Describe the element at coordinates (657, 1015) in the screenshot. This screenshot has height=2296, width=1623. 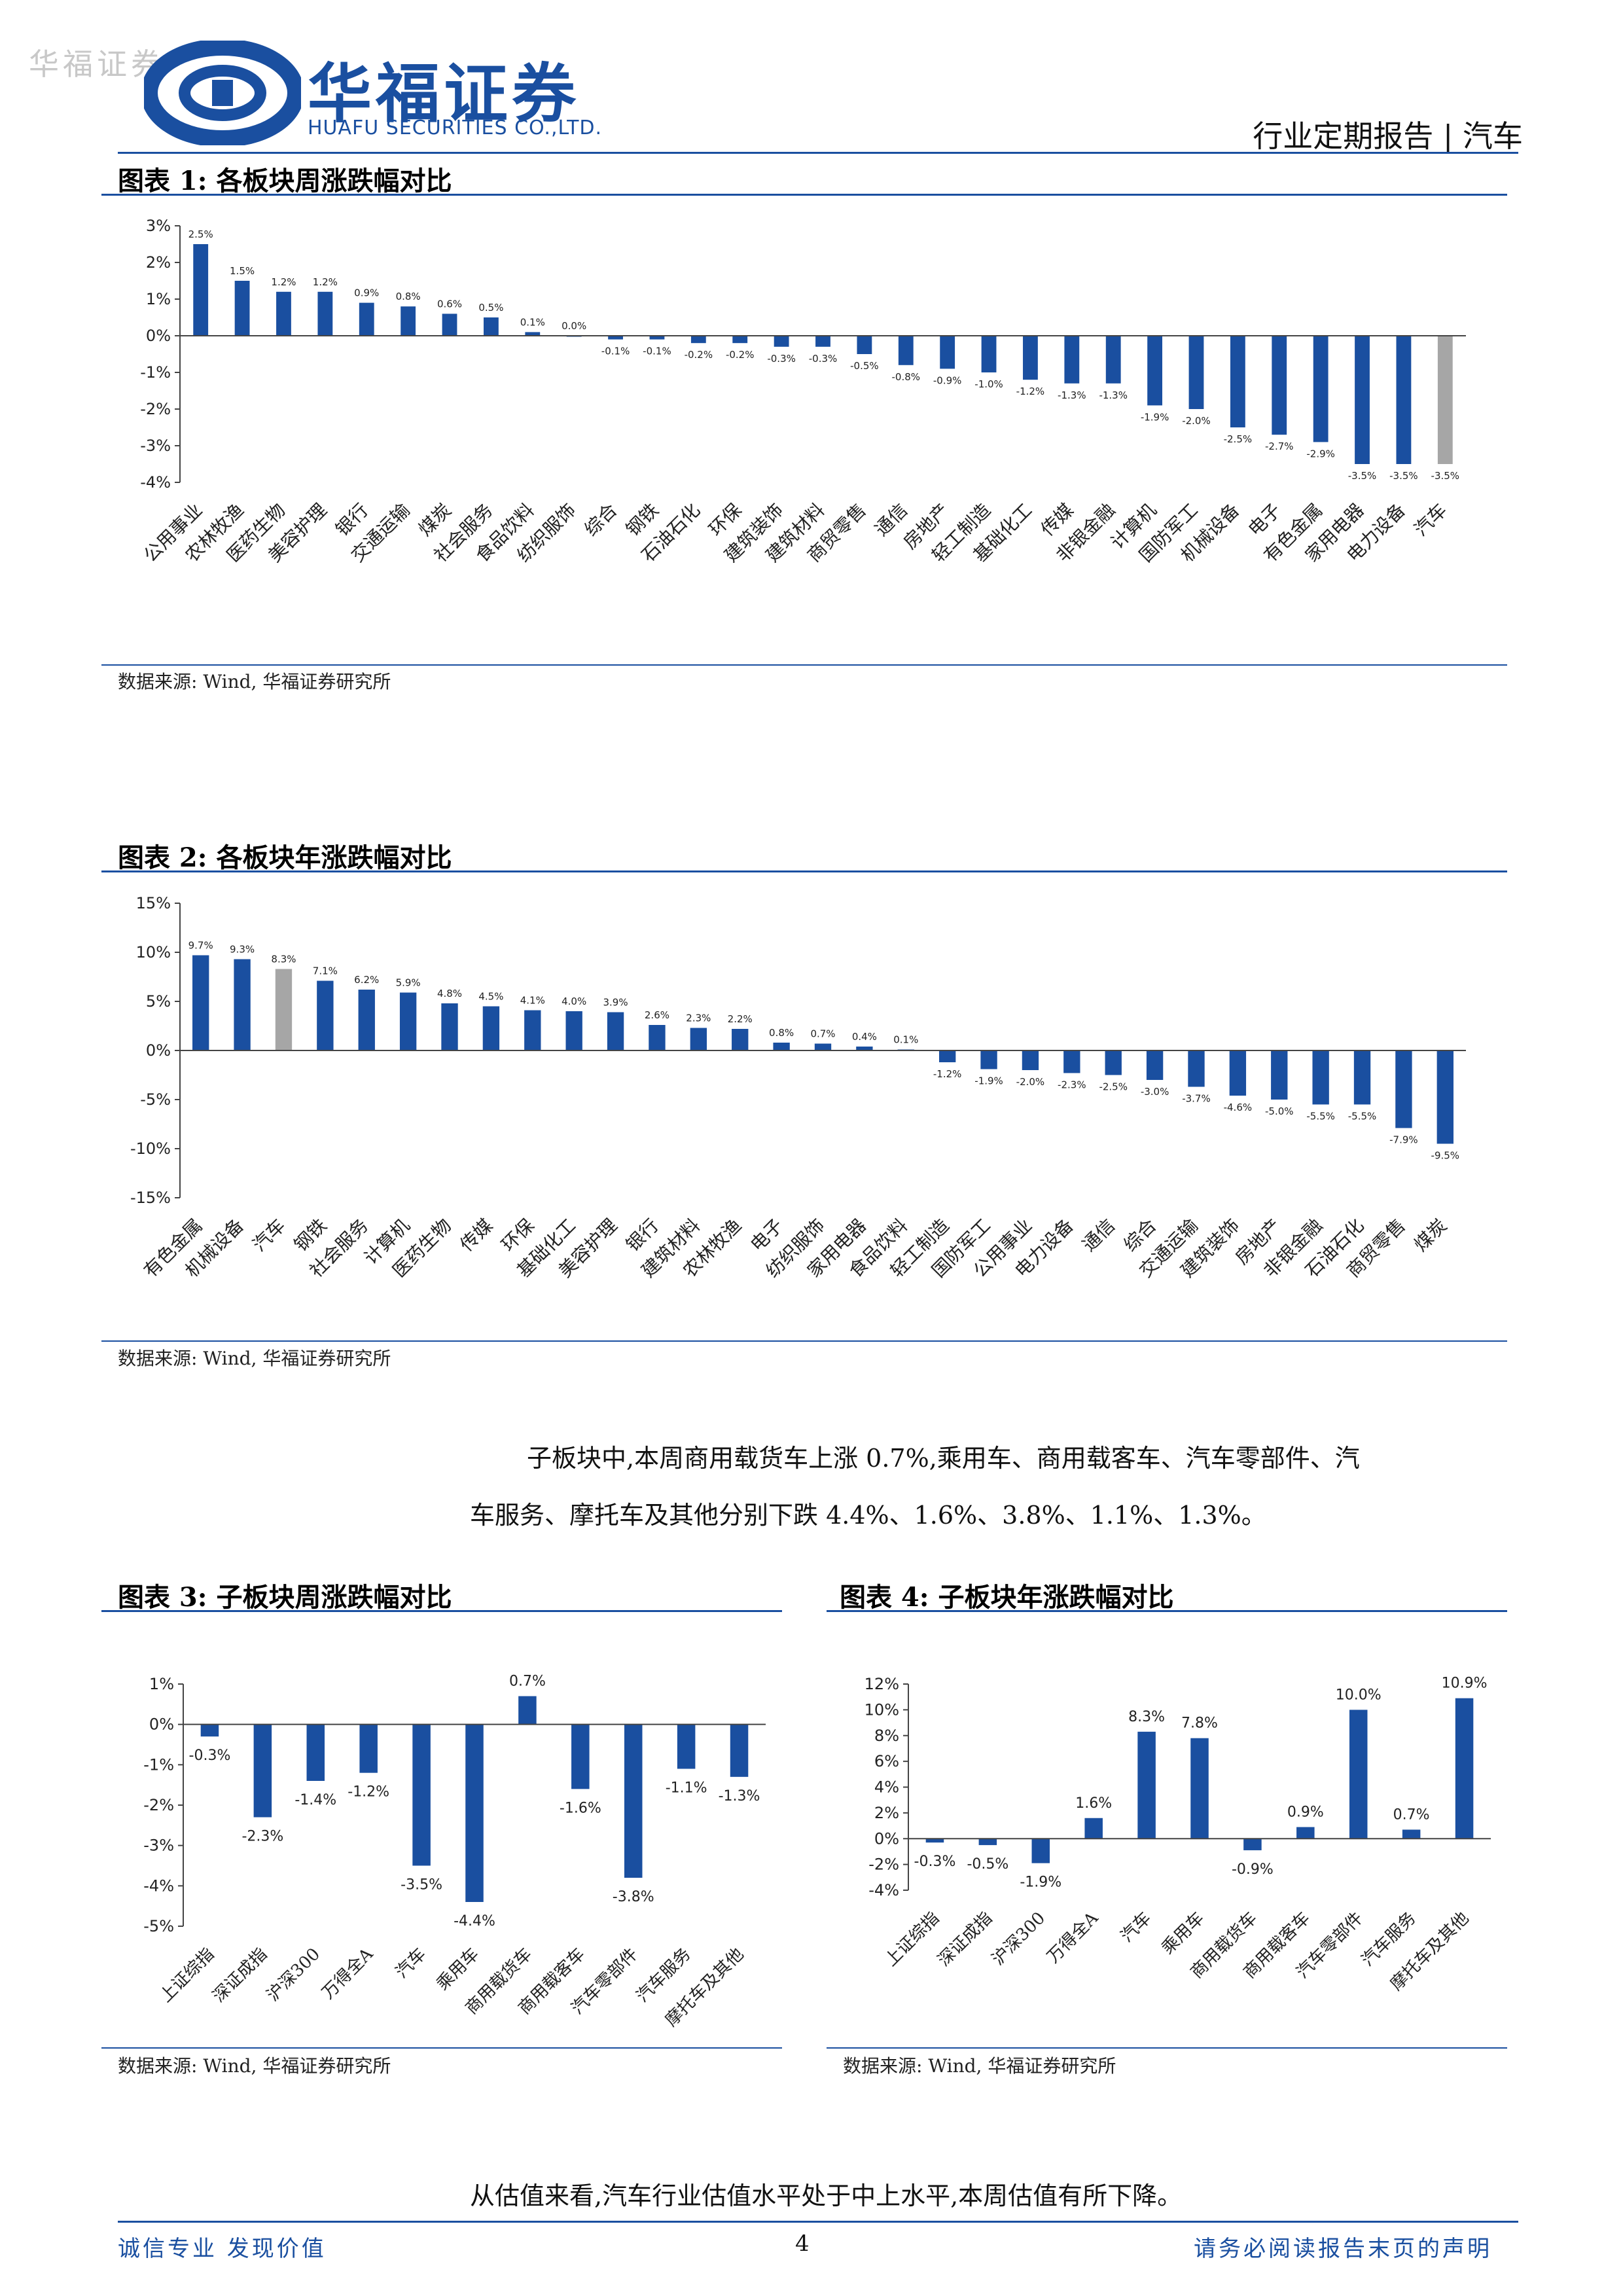
I see `data-label: 2.6%` at that location.